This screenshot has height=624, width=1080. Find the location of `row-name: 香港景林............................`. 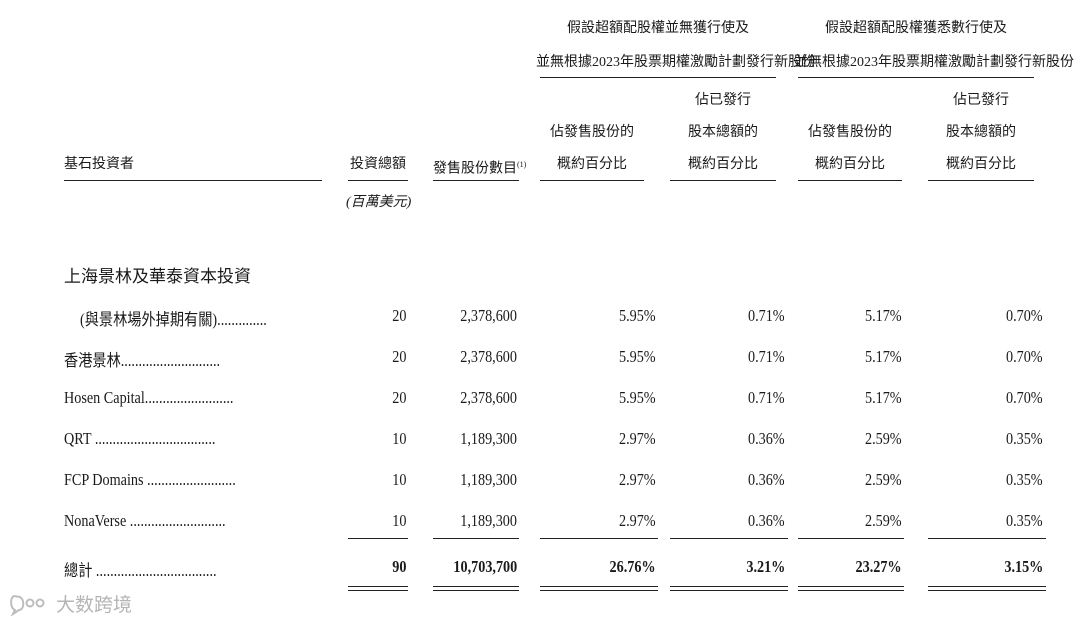

row-name: 香港景林............................ is located at coordinates (142, 360).